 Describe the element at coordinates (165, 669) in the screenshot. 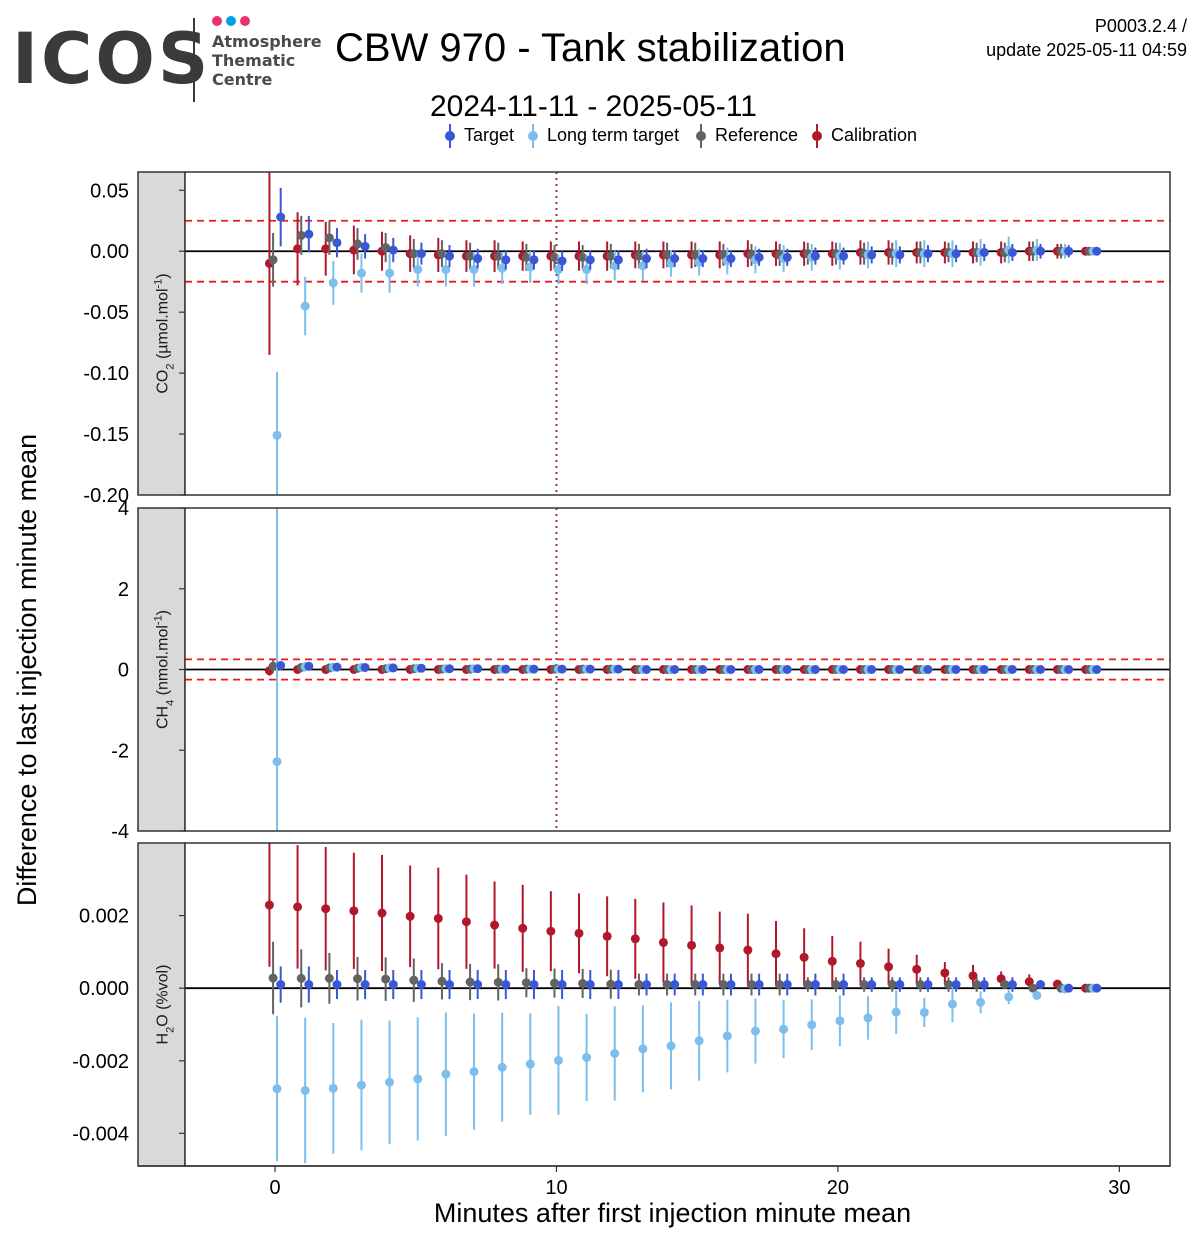

I see `facet-strip-label: CH4 (nmol.mol-1)` at that location.